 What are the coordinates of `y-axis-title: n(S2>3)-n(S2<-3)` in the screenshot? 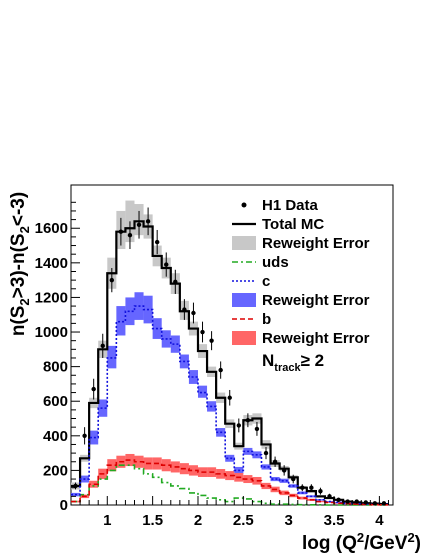 It's located at (20, 264).